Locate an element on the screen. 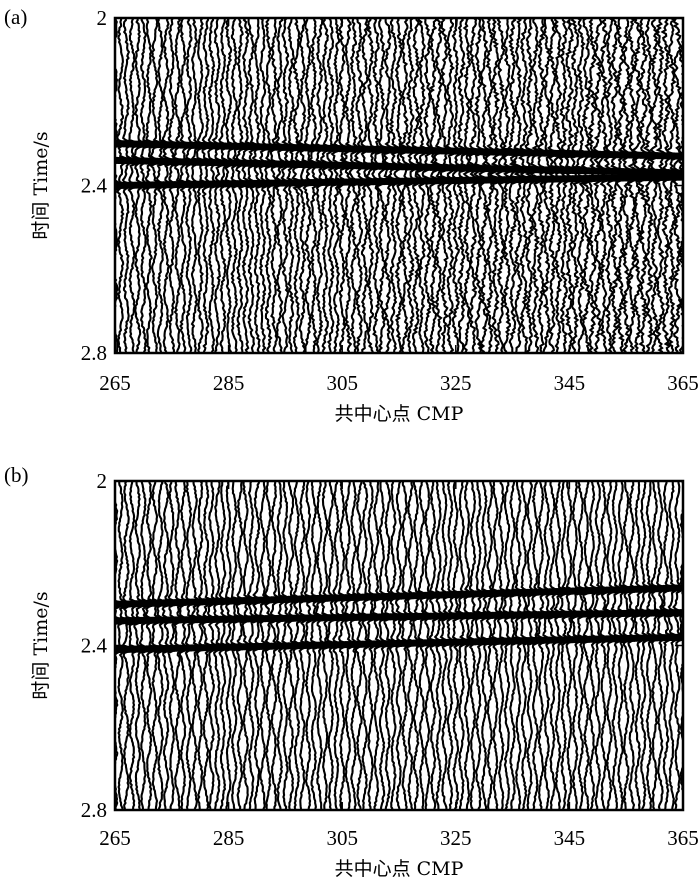  x-tick-label: 325 is located at coordinates (456, 383).